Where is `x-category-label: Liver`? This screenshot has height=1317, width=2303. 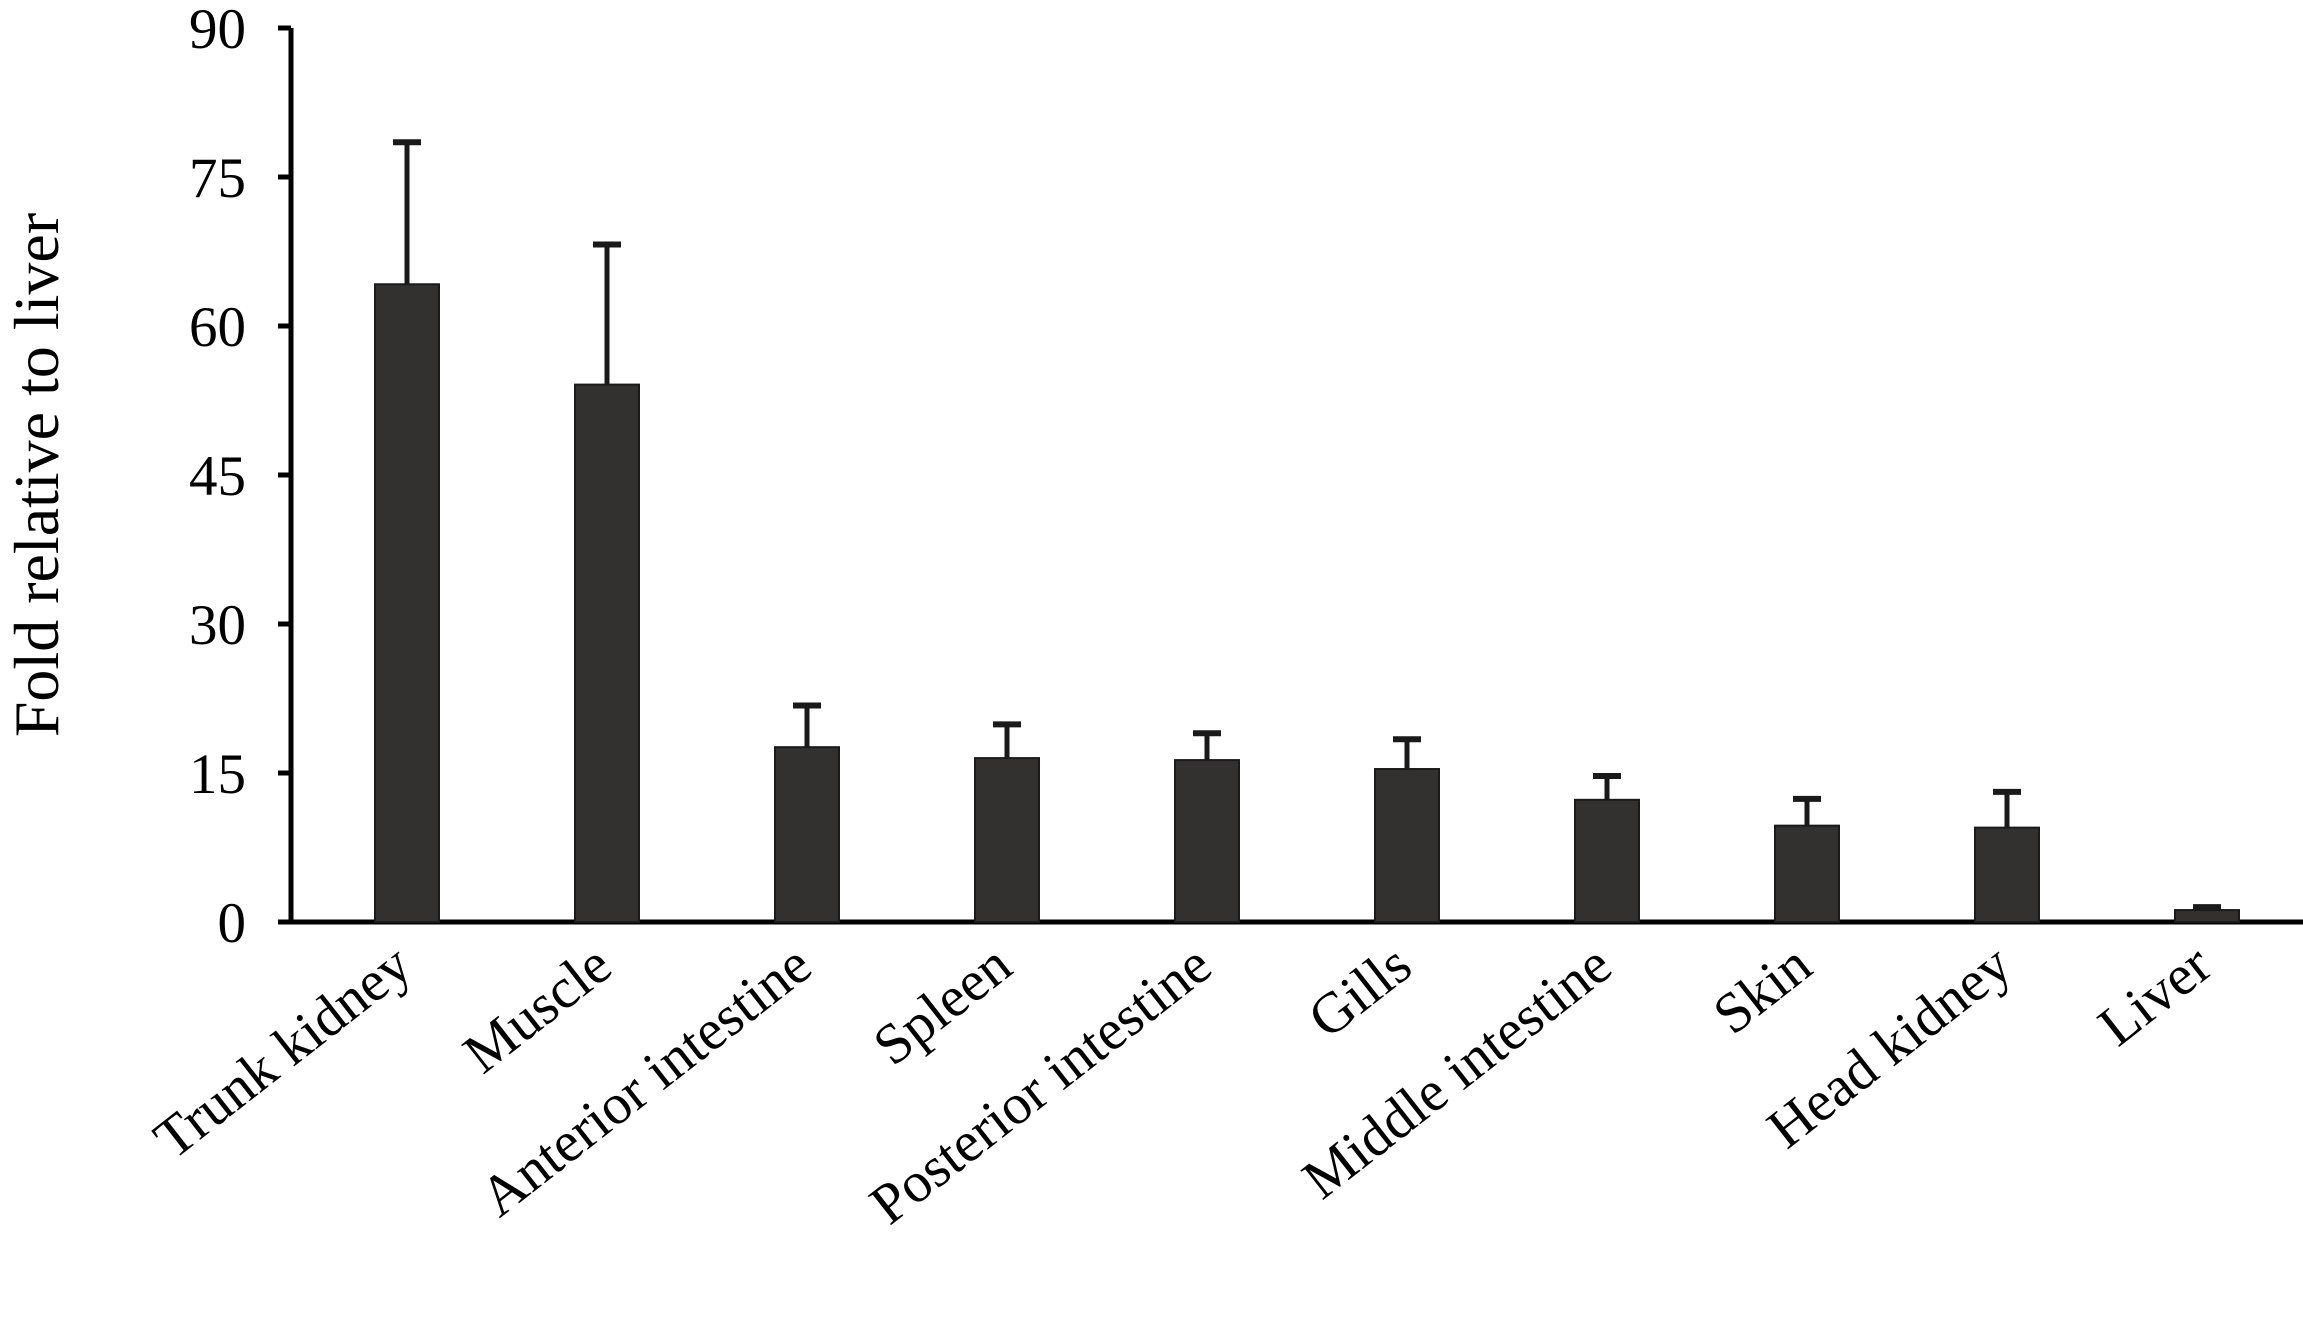 x-category-label: Liver is located at coordinates (2155, 996).